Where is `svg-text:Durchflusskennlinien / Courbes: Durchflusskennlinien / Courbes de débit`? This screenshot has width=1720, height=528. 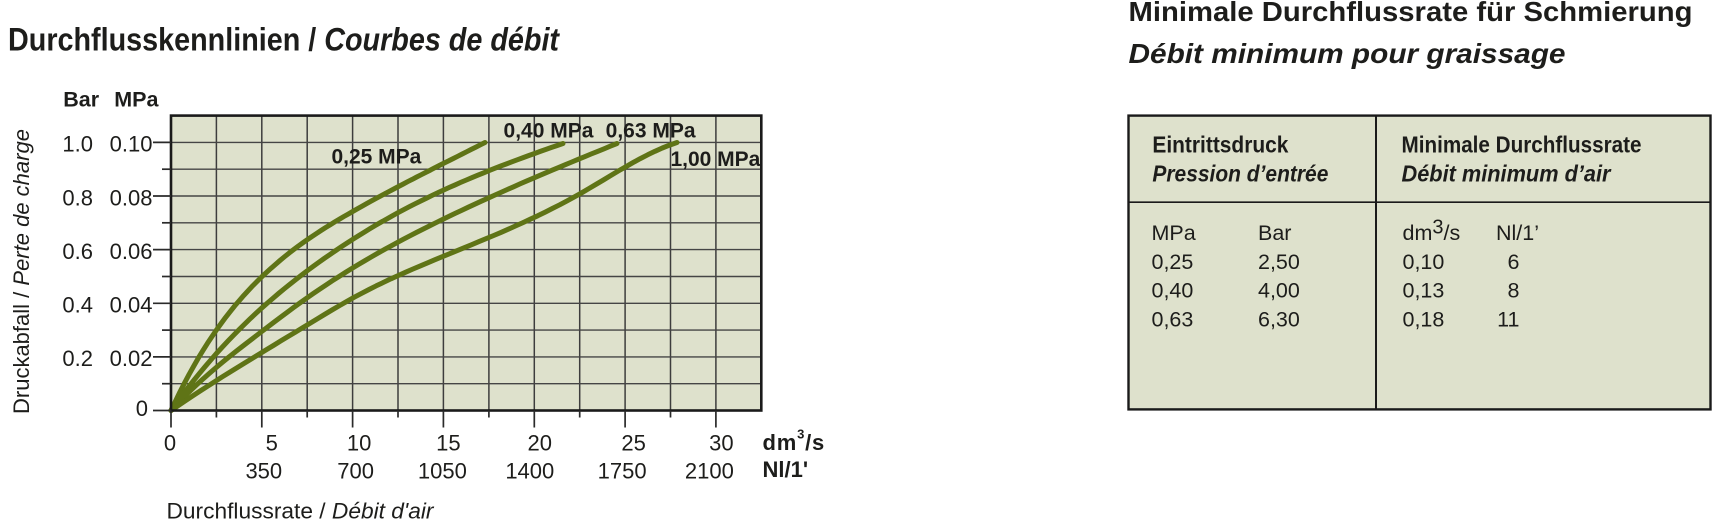
svg-text:Durchflusskennlinien / Courbes: Durchflusskennlinien / Courbes de débit is located at coordinates (284, 40).